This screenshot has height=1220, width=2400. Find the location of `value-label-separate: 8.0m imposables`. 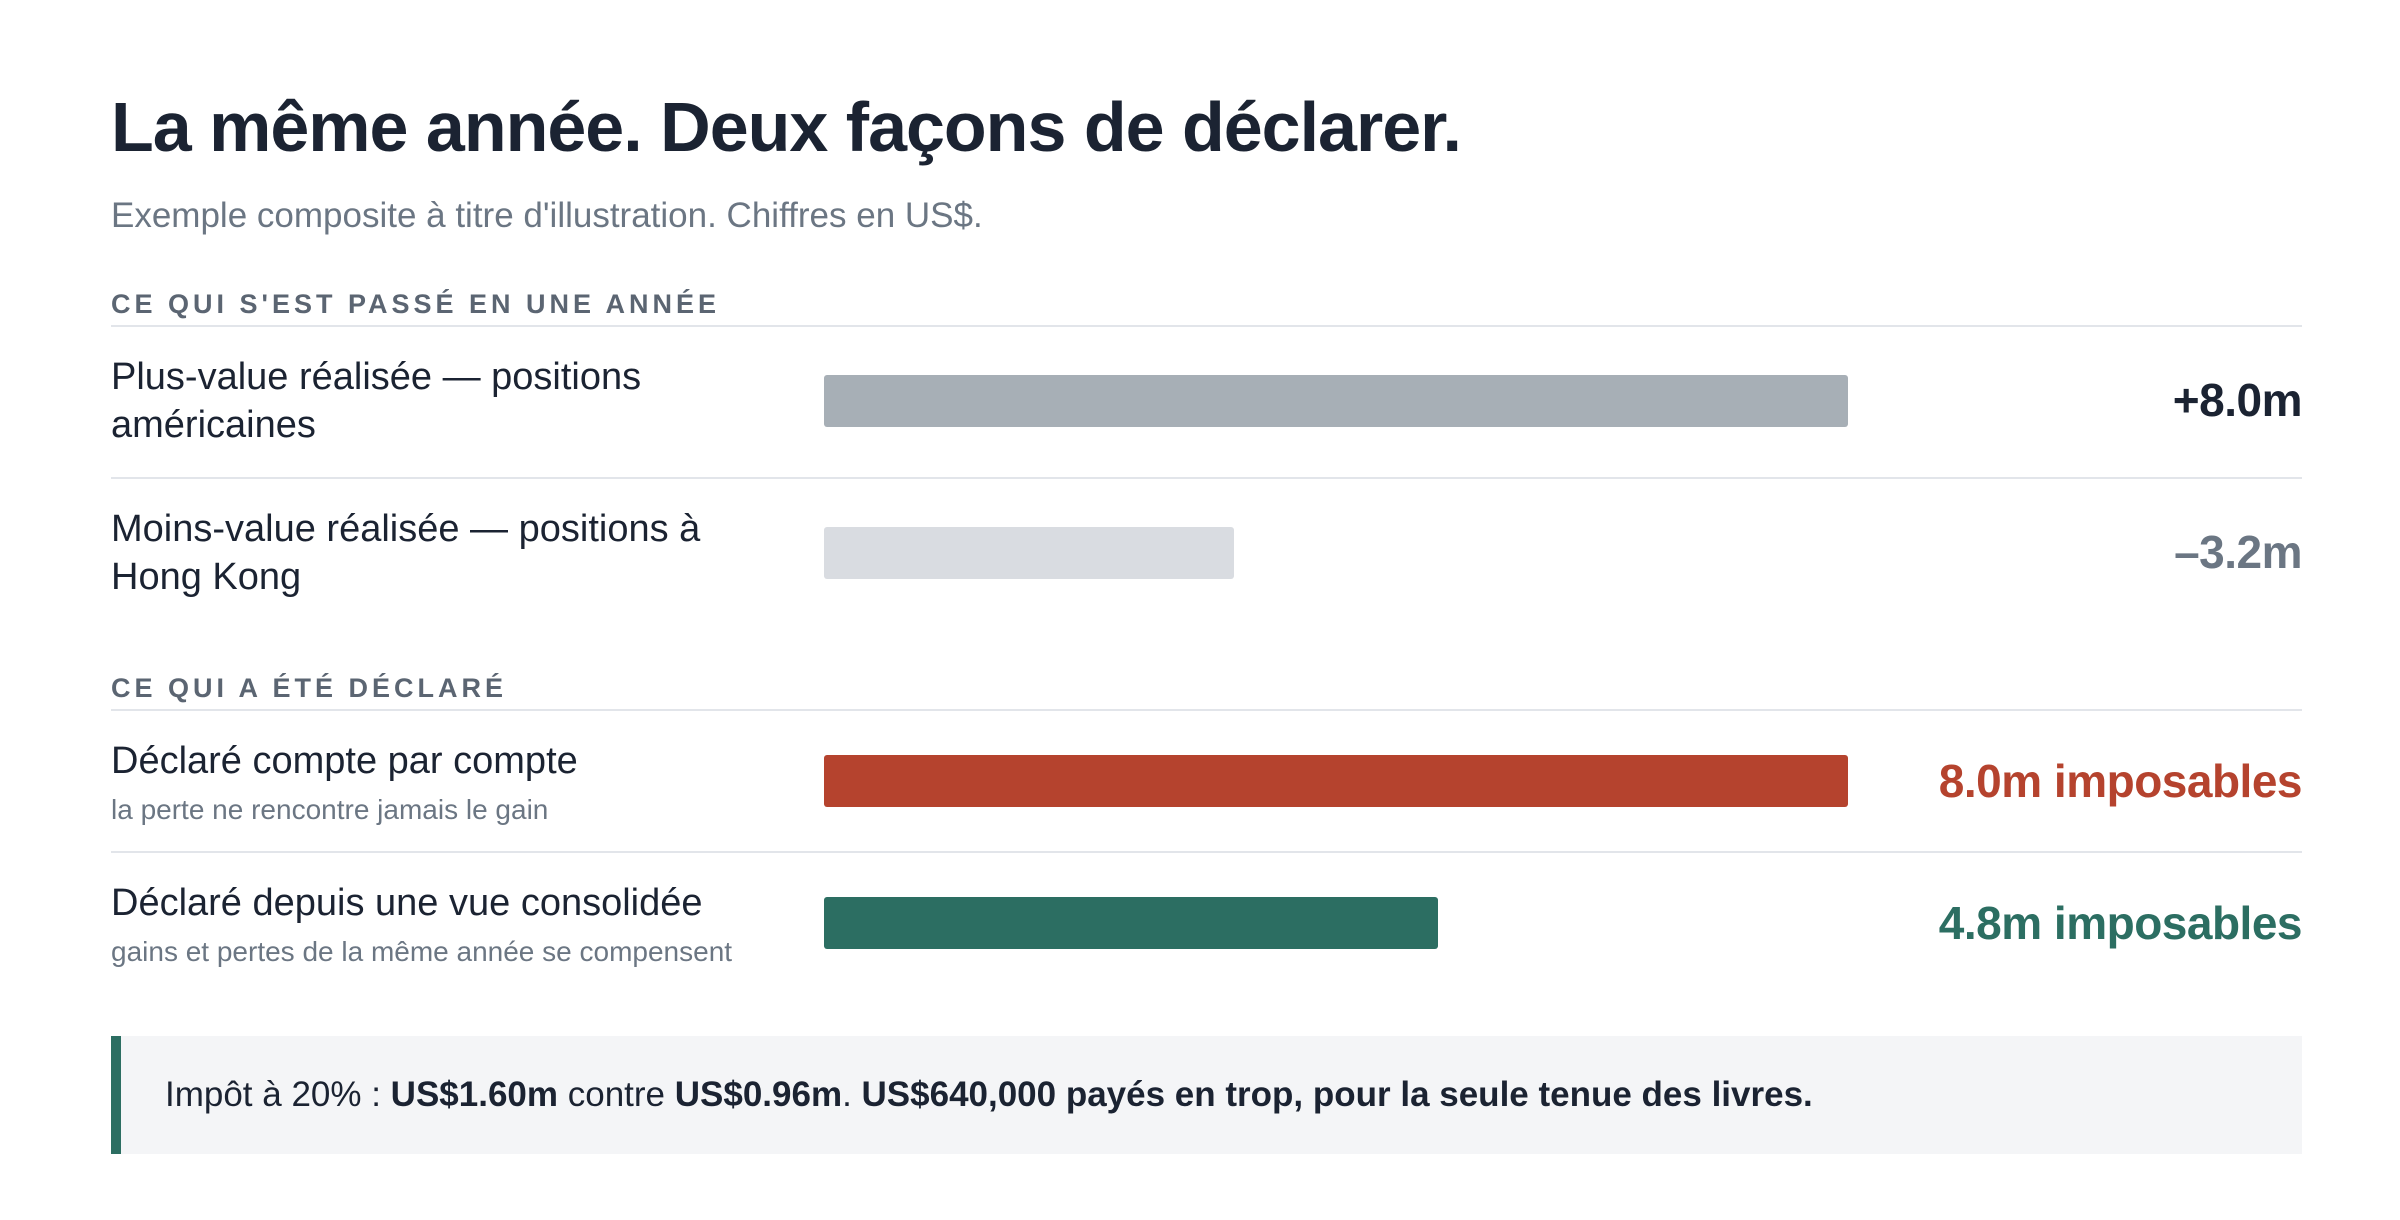

value-label-separate: 8.0m imposables is located at coordinates (2120, 781).